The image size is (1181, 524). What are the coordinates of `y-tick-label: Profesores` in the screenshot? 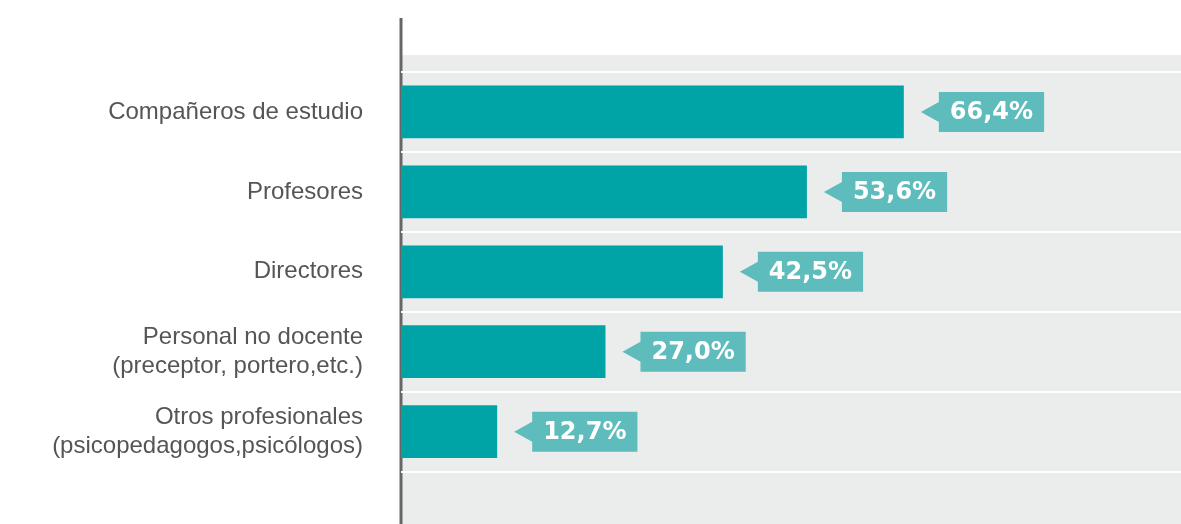 It's located at (304, 190).